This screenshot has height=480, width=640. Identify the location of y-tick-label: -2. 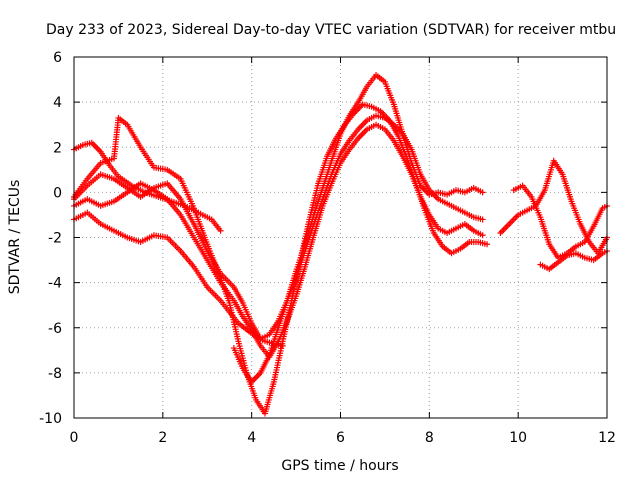
(55, 239).